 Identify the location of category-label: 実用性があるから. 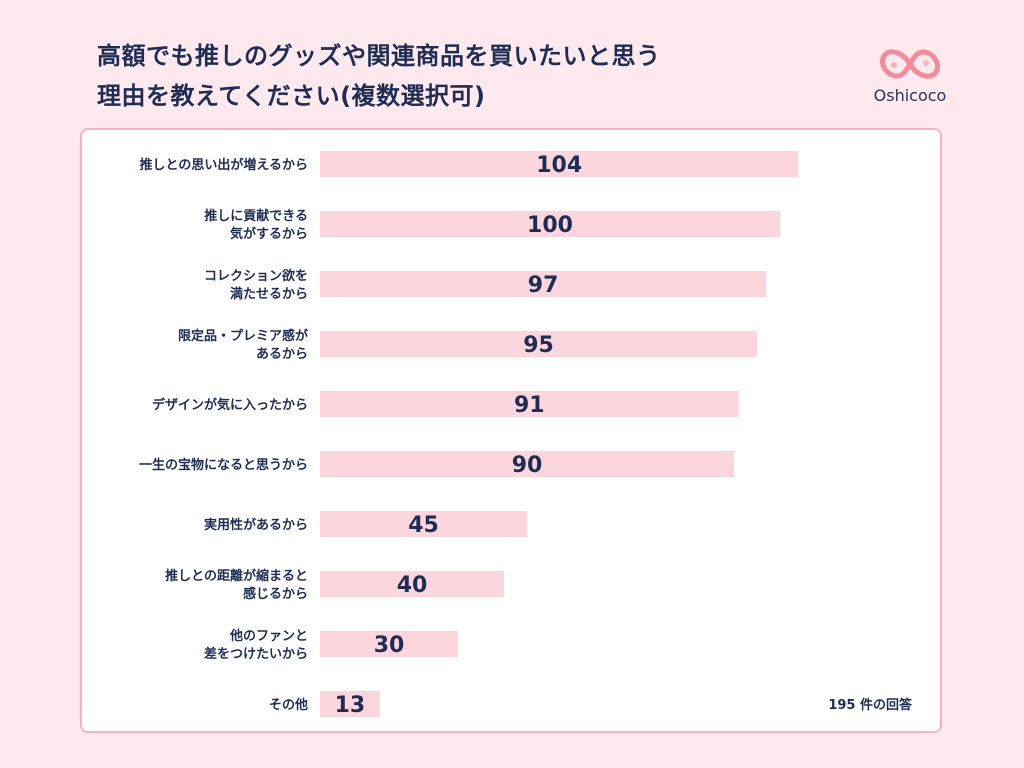
(256, 525).